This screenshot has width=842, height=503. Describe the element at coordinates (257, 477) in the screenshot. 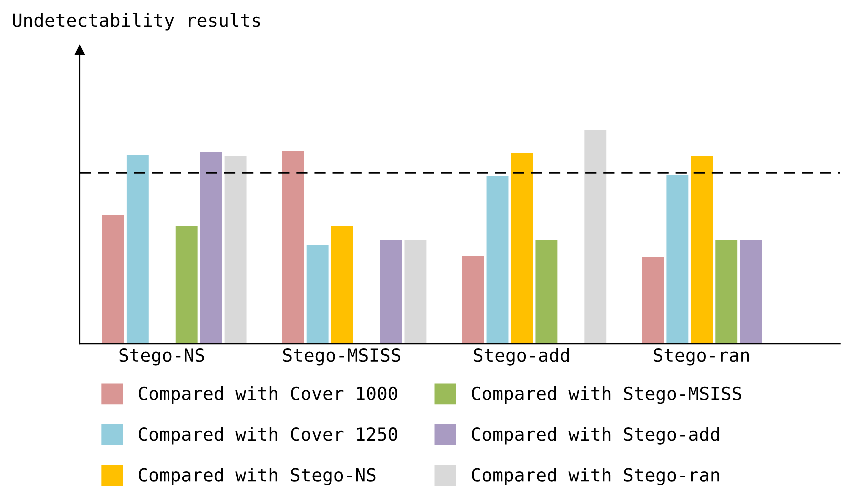

I see `legend-label: Compared with Stego-NS` at that location.